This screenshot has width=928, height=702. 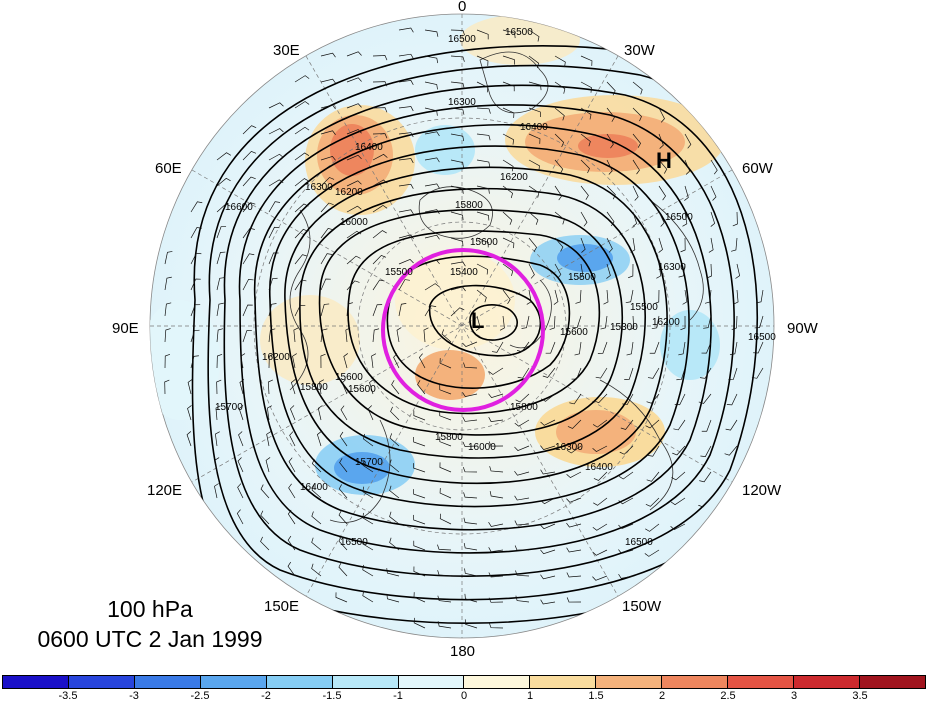 I want to click on contour-label: 15700, so click(x=369, y=462).